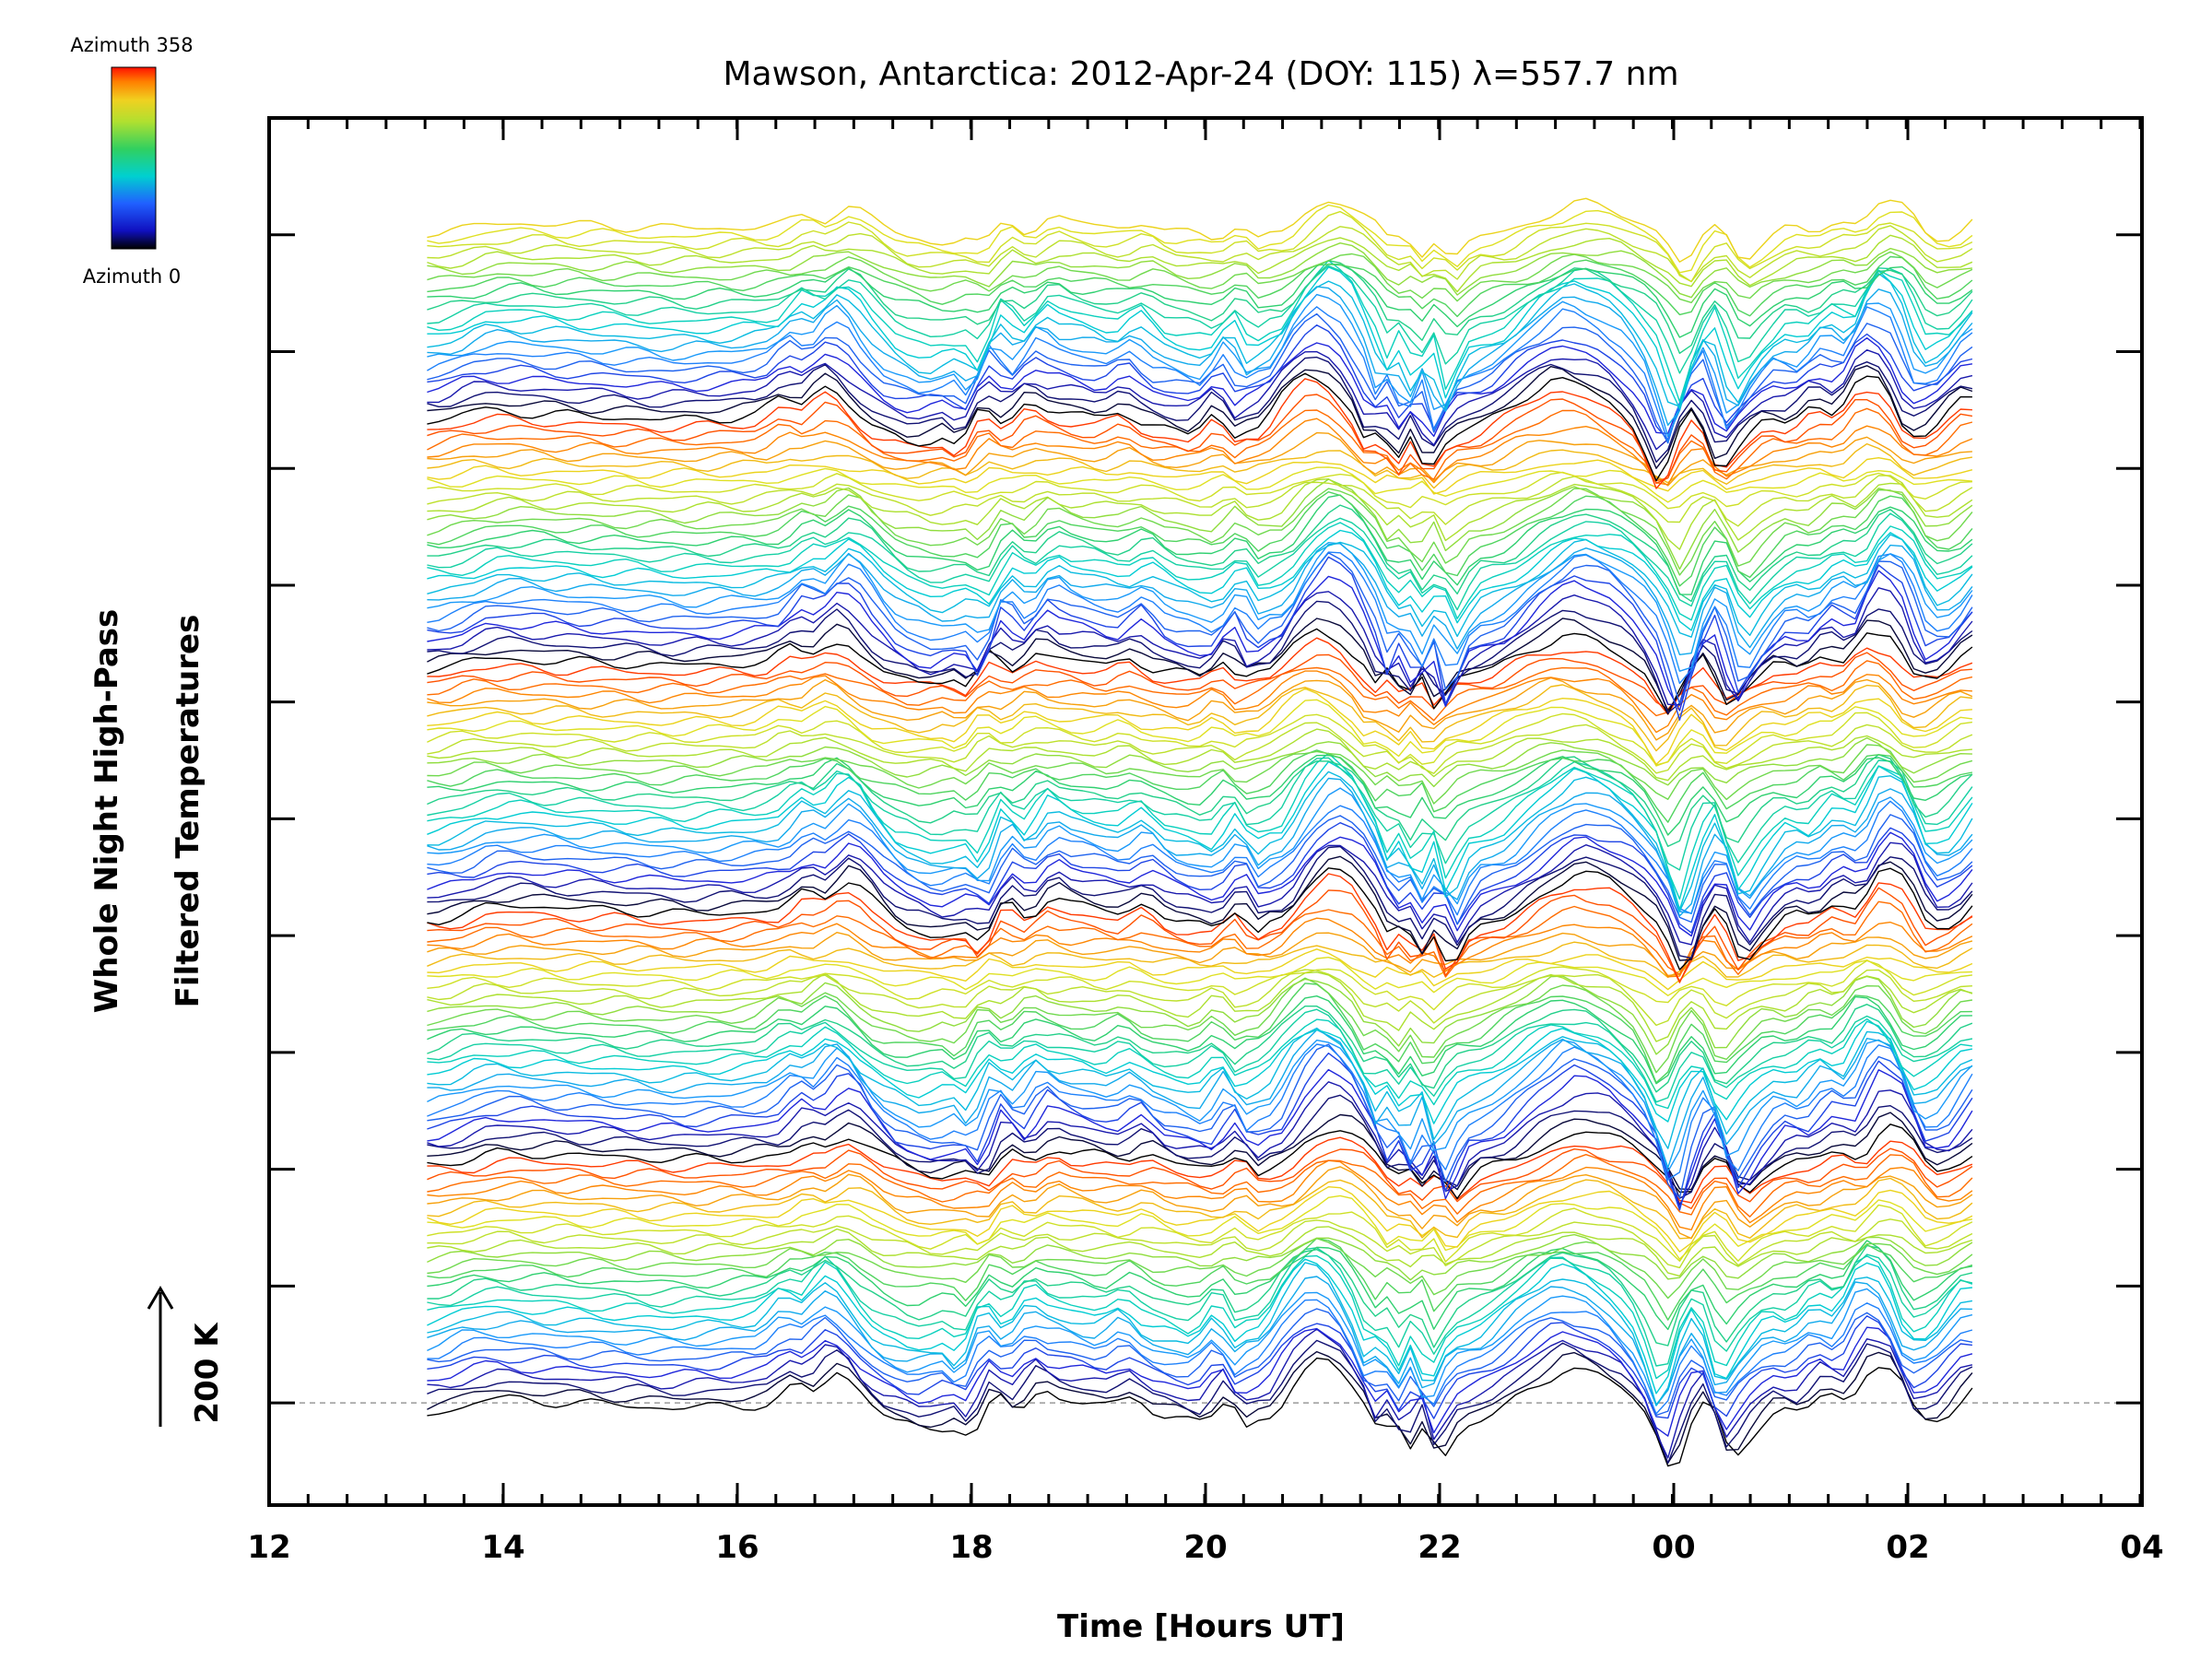 This screenshot has height=1659, width=2212. Describe the element at coordinates (2141, 1547) in the screenshot. I see `x-tick-label: 04` at that location.